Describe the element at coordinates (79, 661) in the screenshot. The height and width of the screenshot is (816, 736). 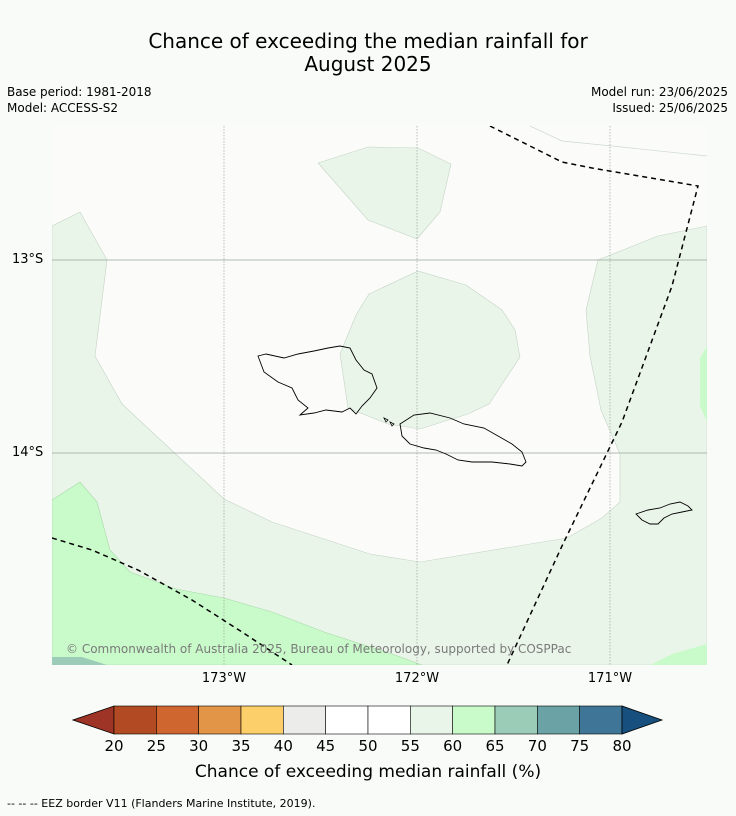
I see `contour-65-70-corner` at that location.